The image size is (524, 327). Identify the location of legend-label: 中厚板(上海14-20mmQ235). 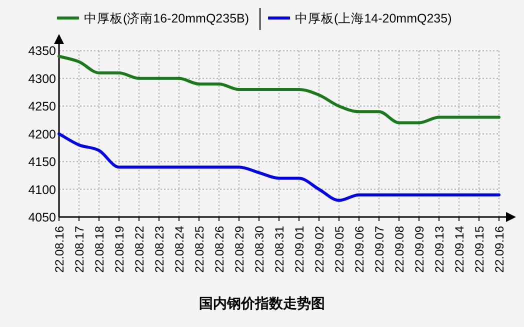
(373, 19).